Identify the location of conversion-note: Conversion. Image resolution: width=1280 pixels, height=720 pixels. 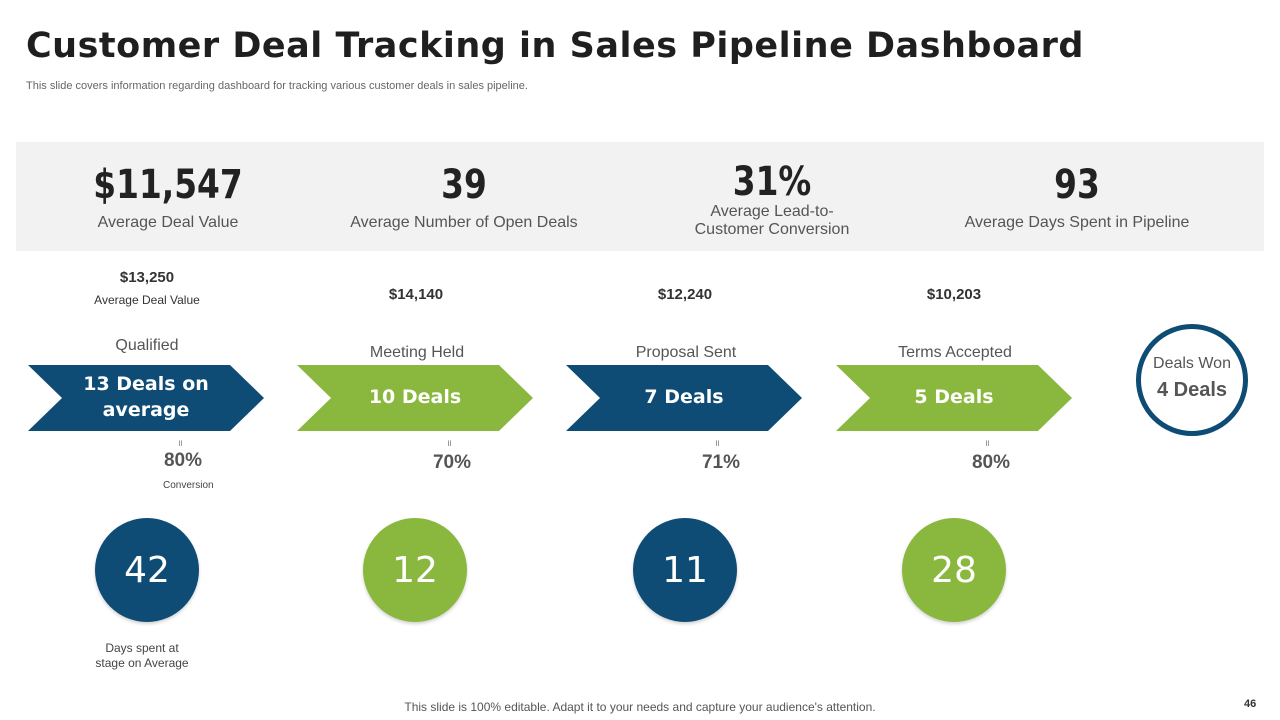
(188, 485).